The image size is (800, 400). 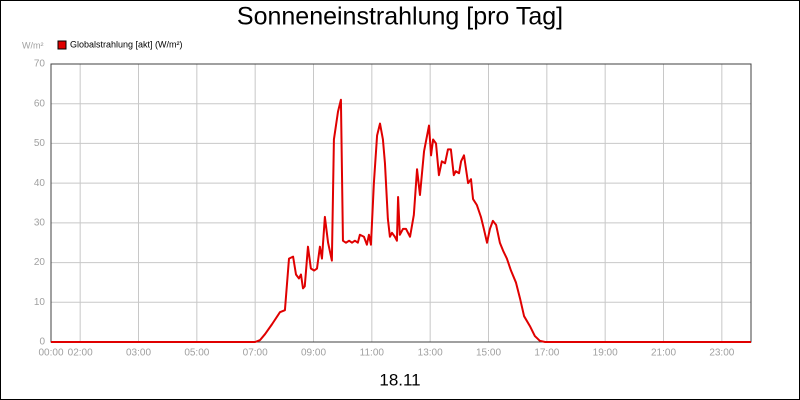 I want to click on x-tick-label: 17:00, so click(x=546, y=353).